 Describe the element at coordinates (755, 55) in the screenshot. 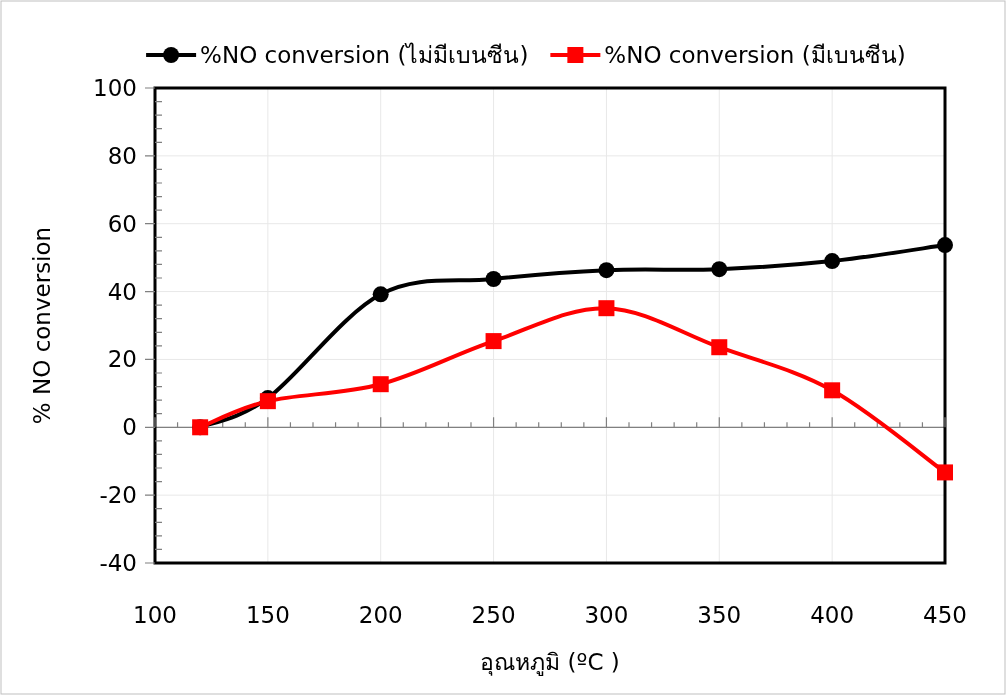

I see `legend-label: %NO conversion (มีเบนซีน)` at that location.